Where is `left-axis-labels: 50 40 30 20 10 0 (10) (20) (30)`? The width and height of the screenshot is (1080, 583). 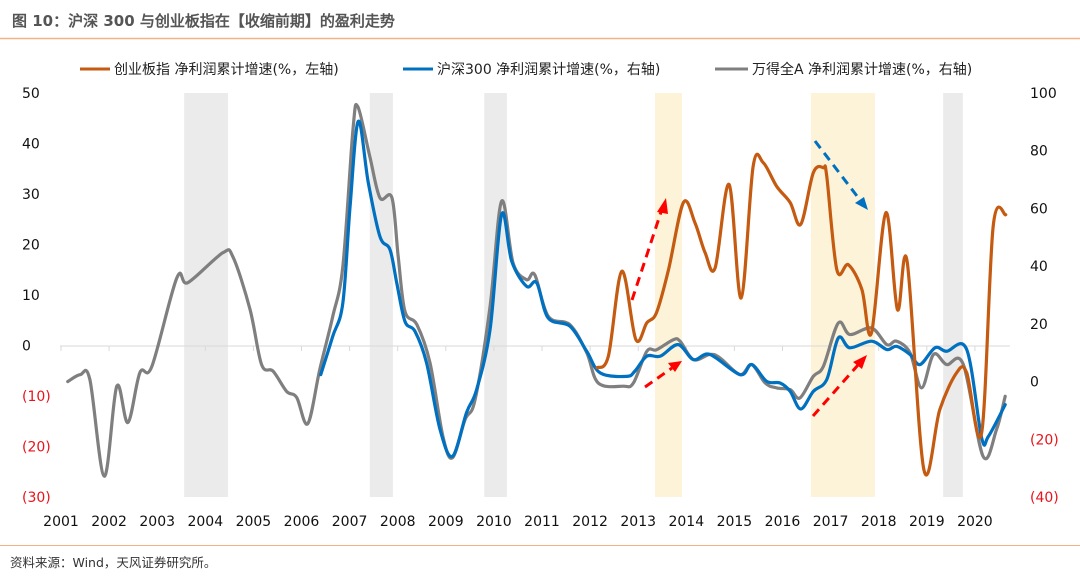
left-axis-labels: 50 40 30 20 10 0 (10) (20) (30) is located at coordinates (36, 296).